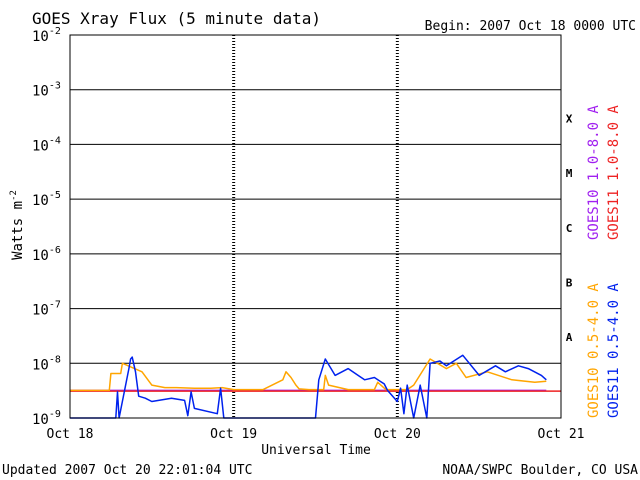  I want to click on legend-entry: GOES10 1.0-8.0 A, so click(594, 172).